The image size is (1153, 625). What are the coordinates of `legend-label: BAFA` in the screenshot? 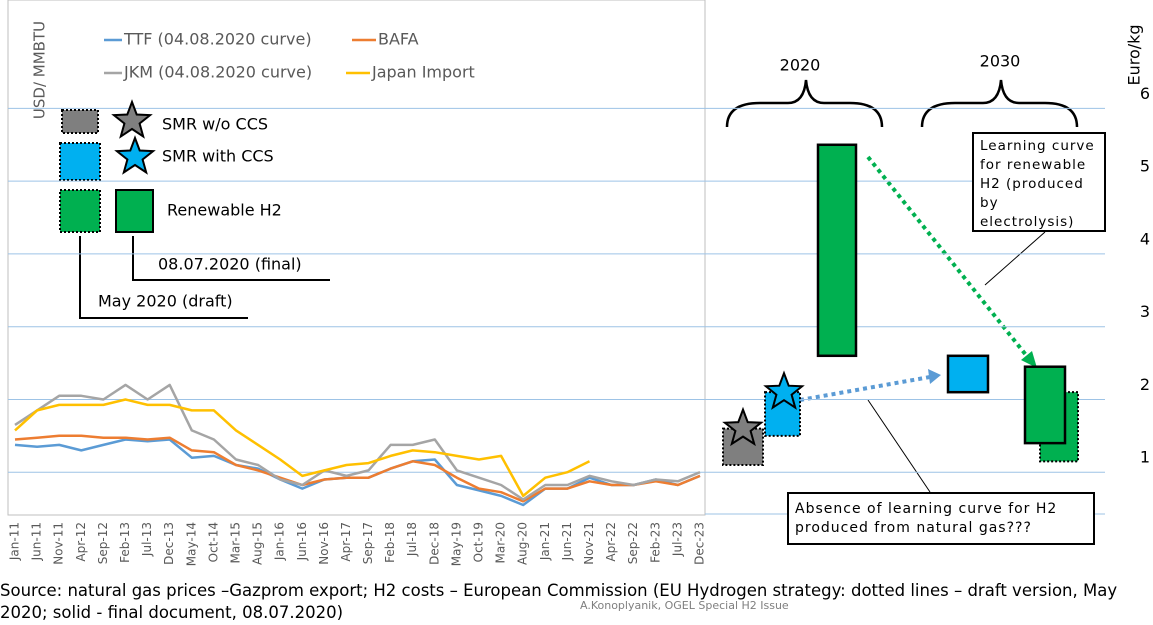 It's located at (398, 39).